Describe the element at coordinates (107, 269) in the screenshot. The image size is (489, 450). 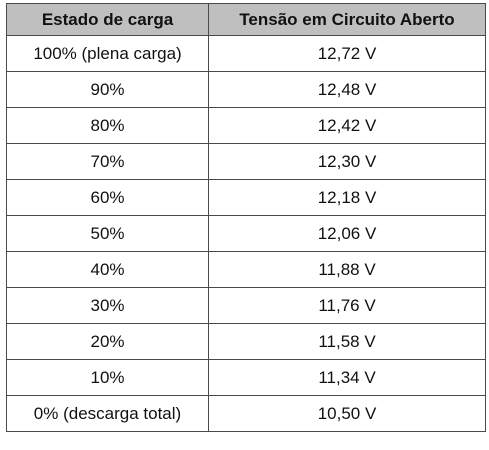
I see `charge-state-cell: 40%` at that location.